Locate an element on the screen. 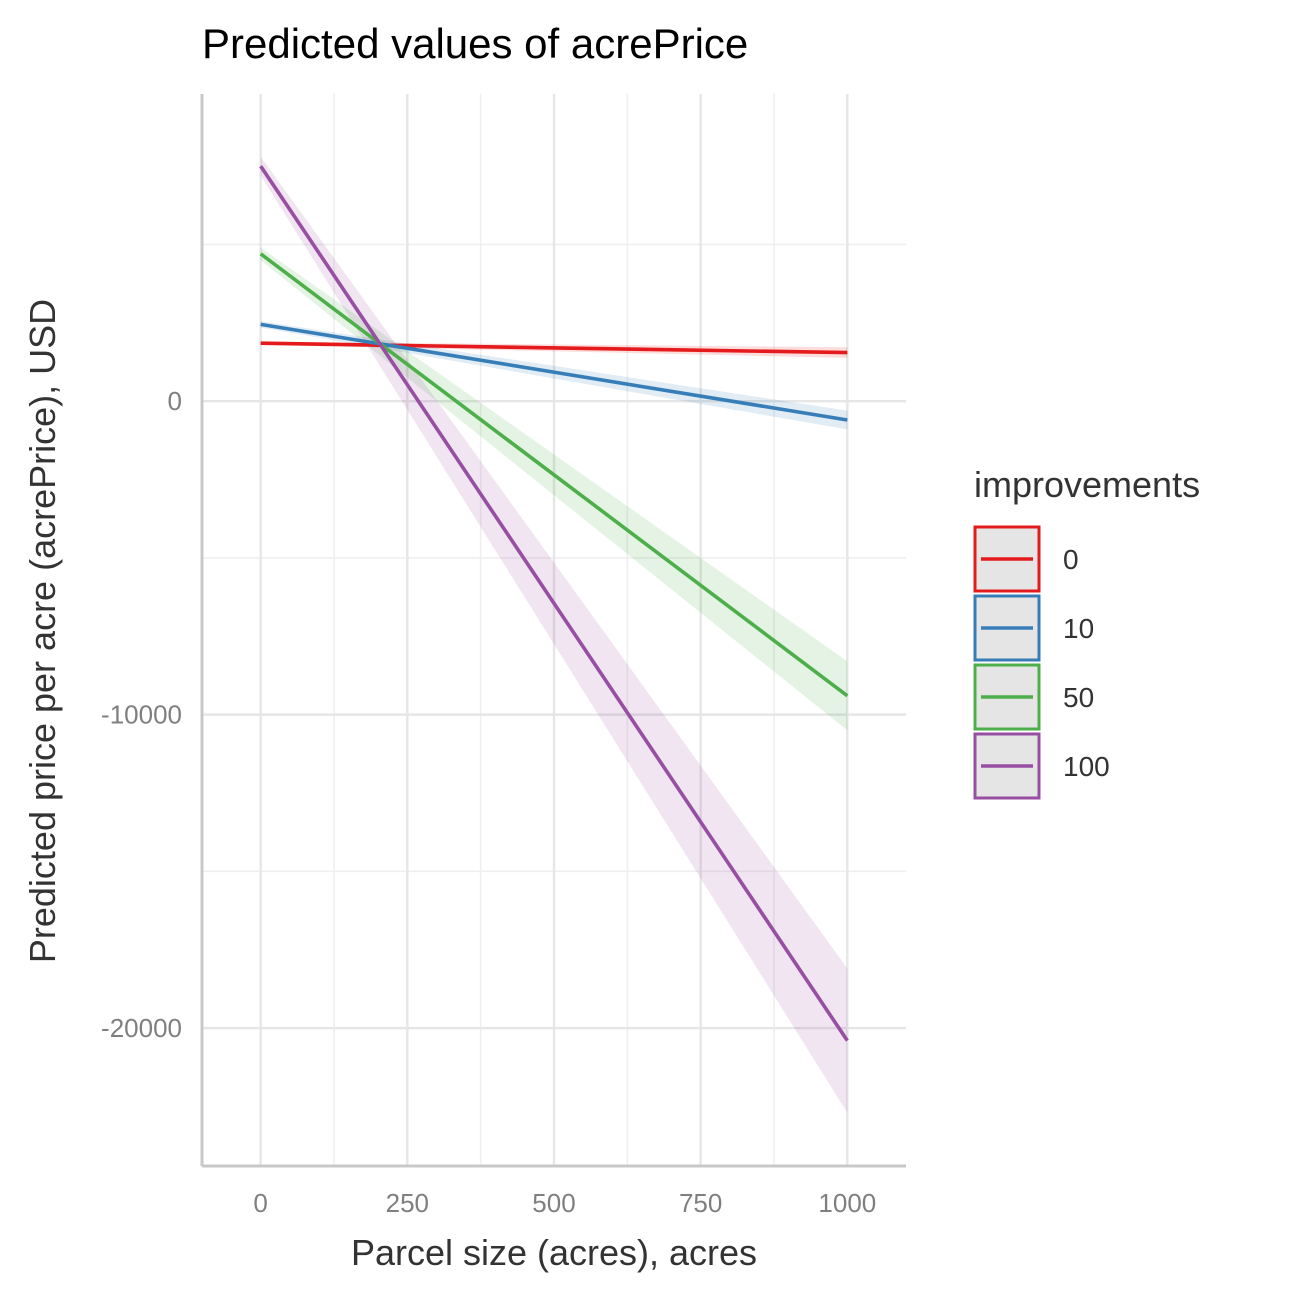 The height and width of the screenshot is (1296, 1296). legend-label-10: 10 is located at coordinates (1078, 628).